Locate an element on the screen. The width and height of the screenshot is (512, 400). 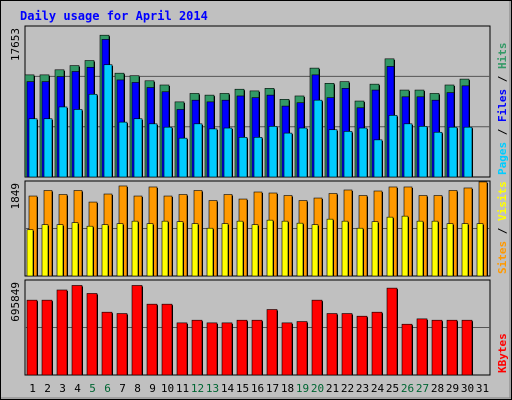
x-tick-label-day-19: 19 is located at coordinates (302, 388).